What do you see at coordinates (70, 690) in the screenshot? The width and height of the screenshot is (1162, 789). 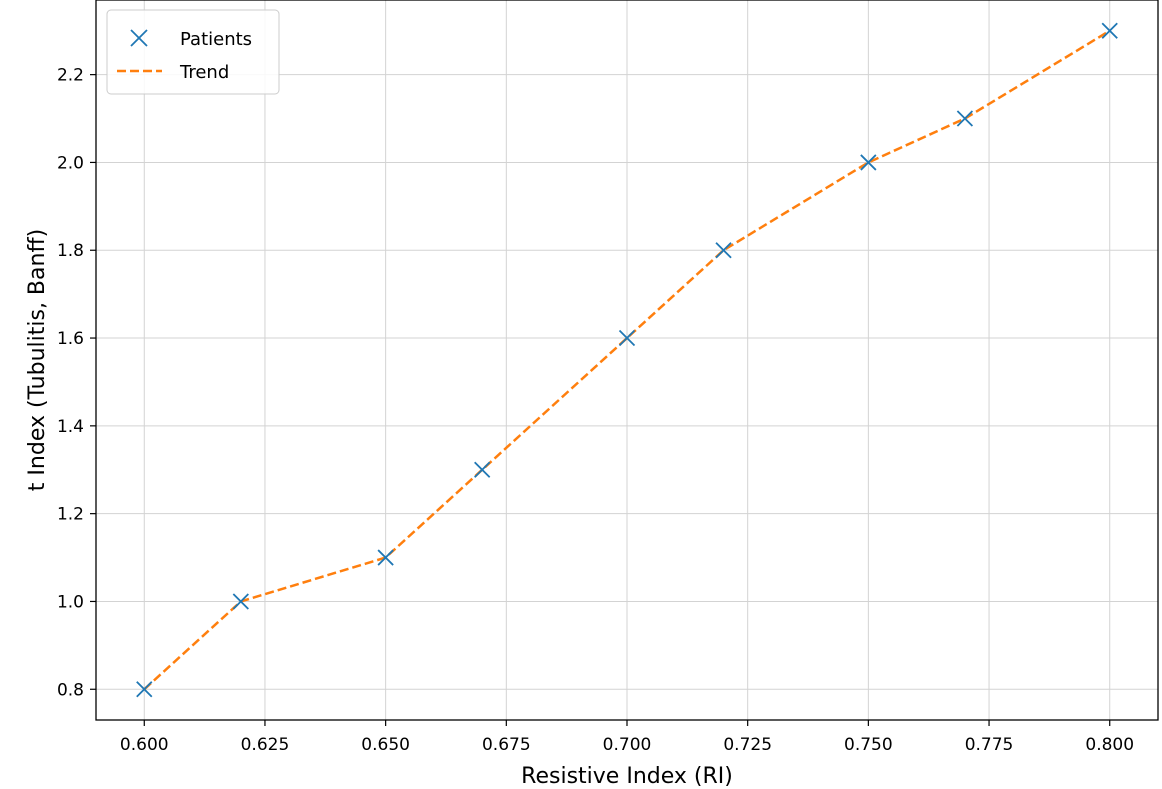 I see `y-tick-label: 0.8` at bounding box center [70, 690].